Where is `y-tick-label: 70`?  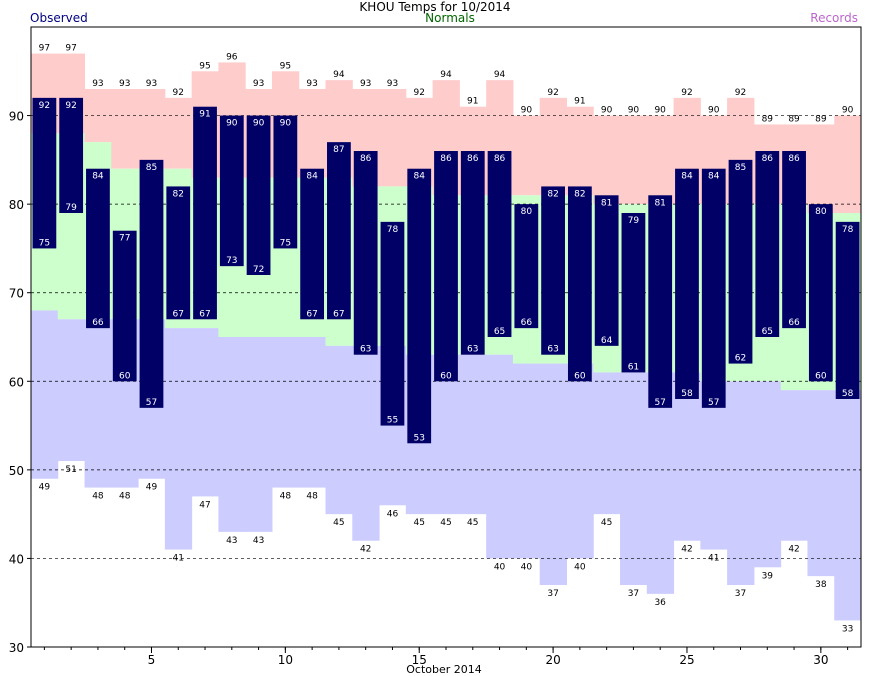 y-tick-label: 70 is located at coordinates (16, 294).